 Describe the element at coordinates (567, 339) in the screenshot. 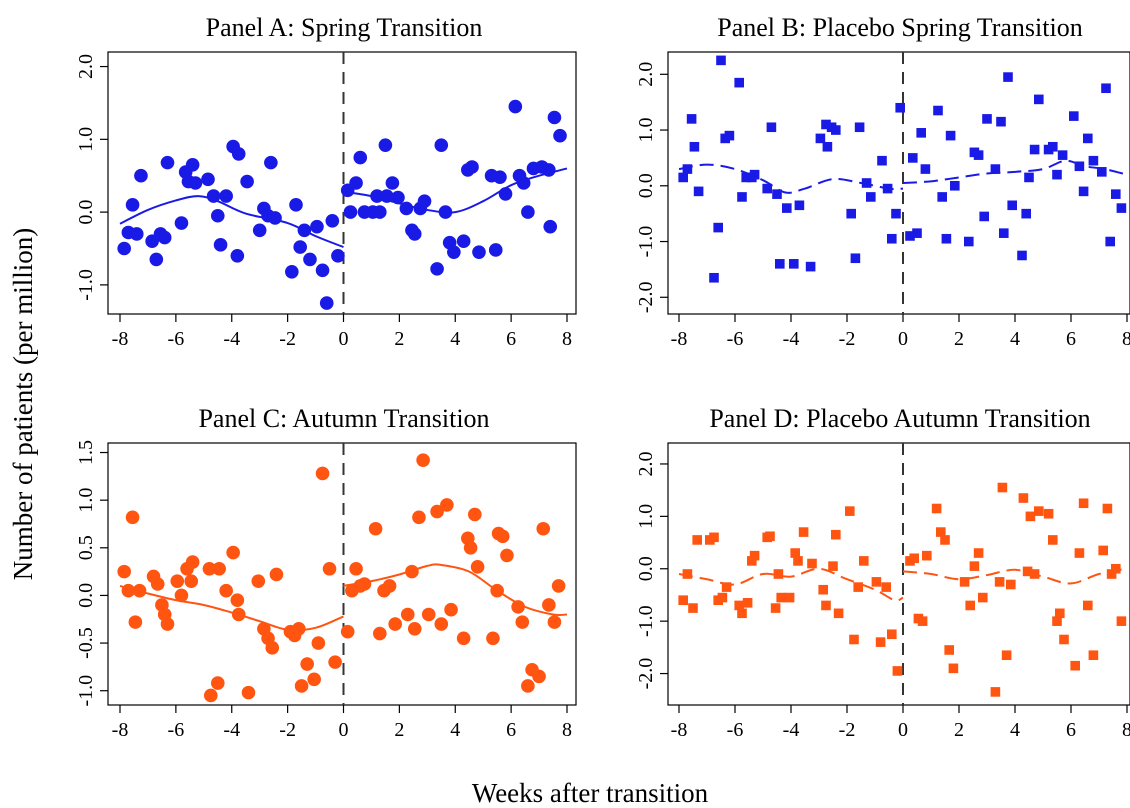

I see `x-tick-label: 8` at that location.